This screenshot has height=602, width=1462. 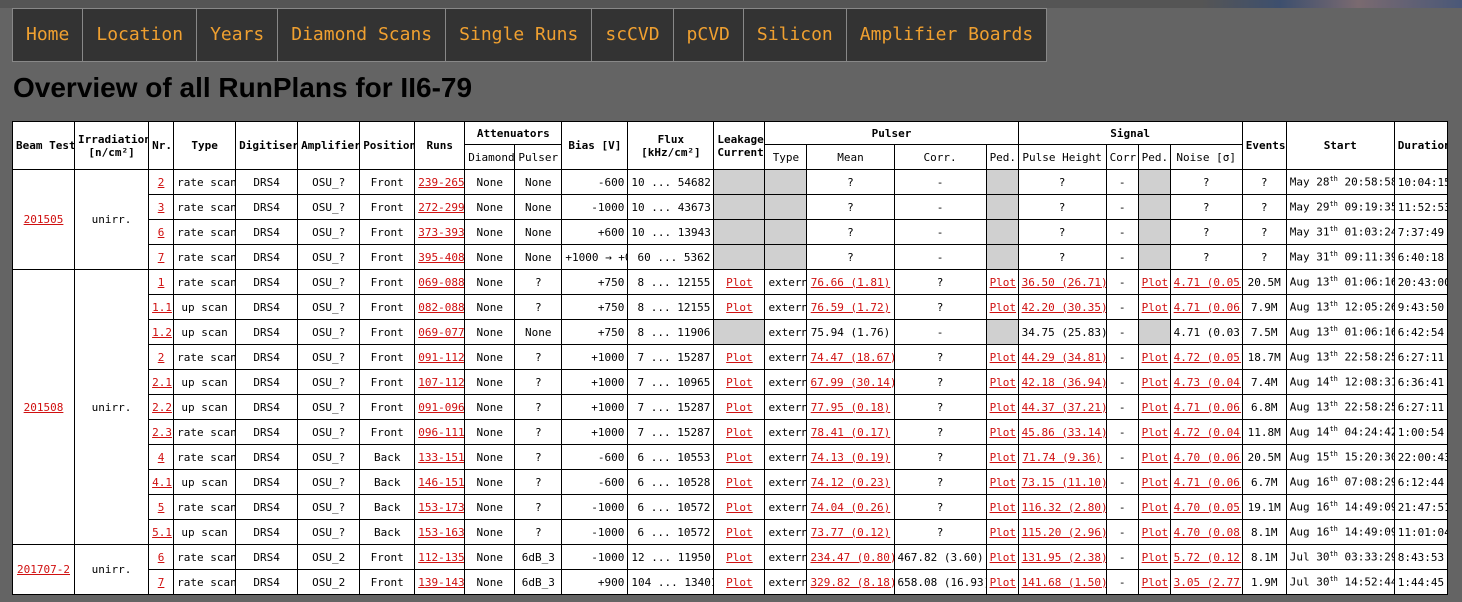 What do you see at coordinates (162, 432) in the screenshot?
I see `nr-cell-link: 2.3` at bounding box center [162, 432].